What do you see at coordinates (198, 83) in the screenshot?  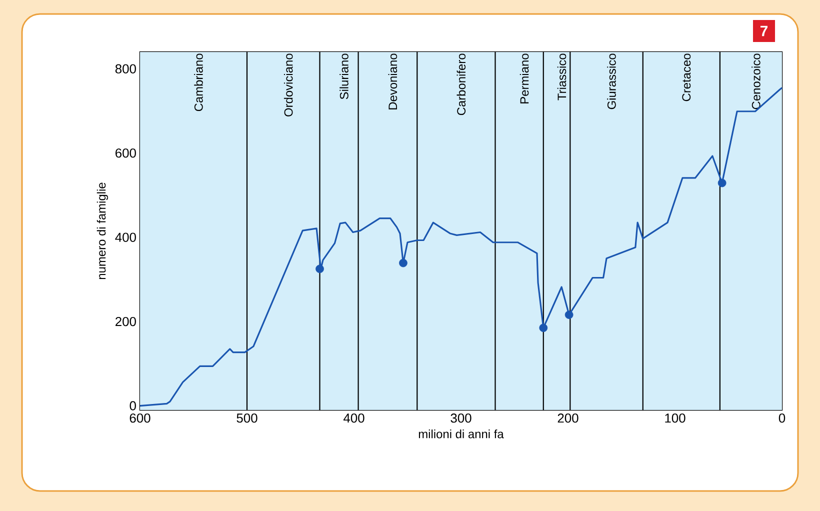 I see `band-label: Cambriano` at bounding box center [198, 83].